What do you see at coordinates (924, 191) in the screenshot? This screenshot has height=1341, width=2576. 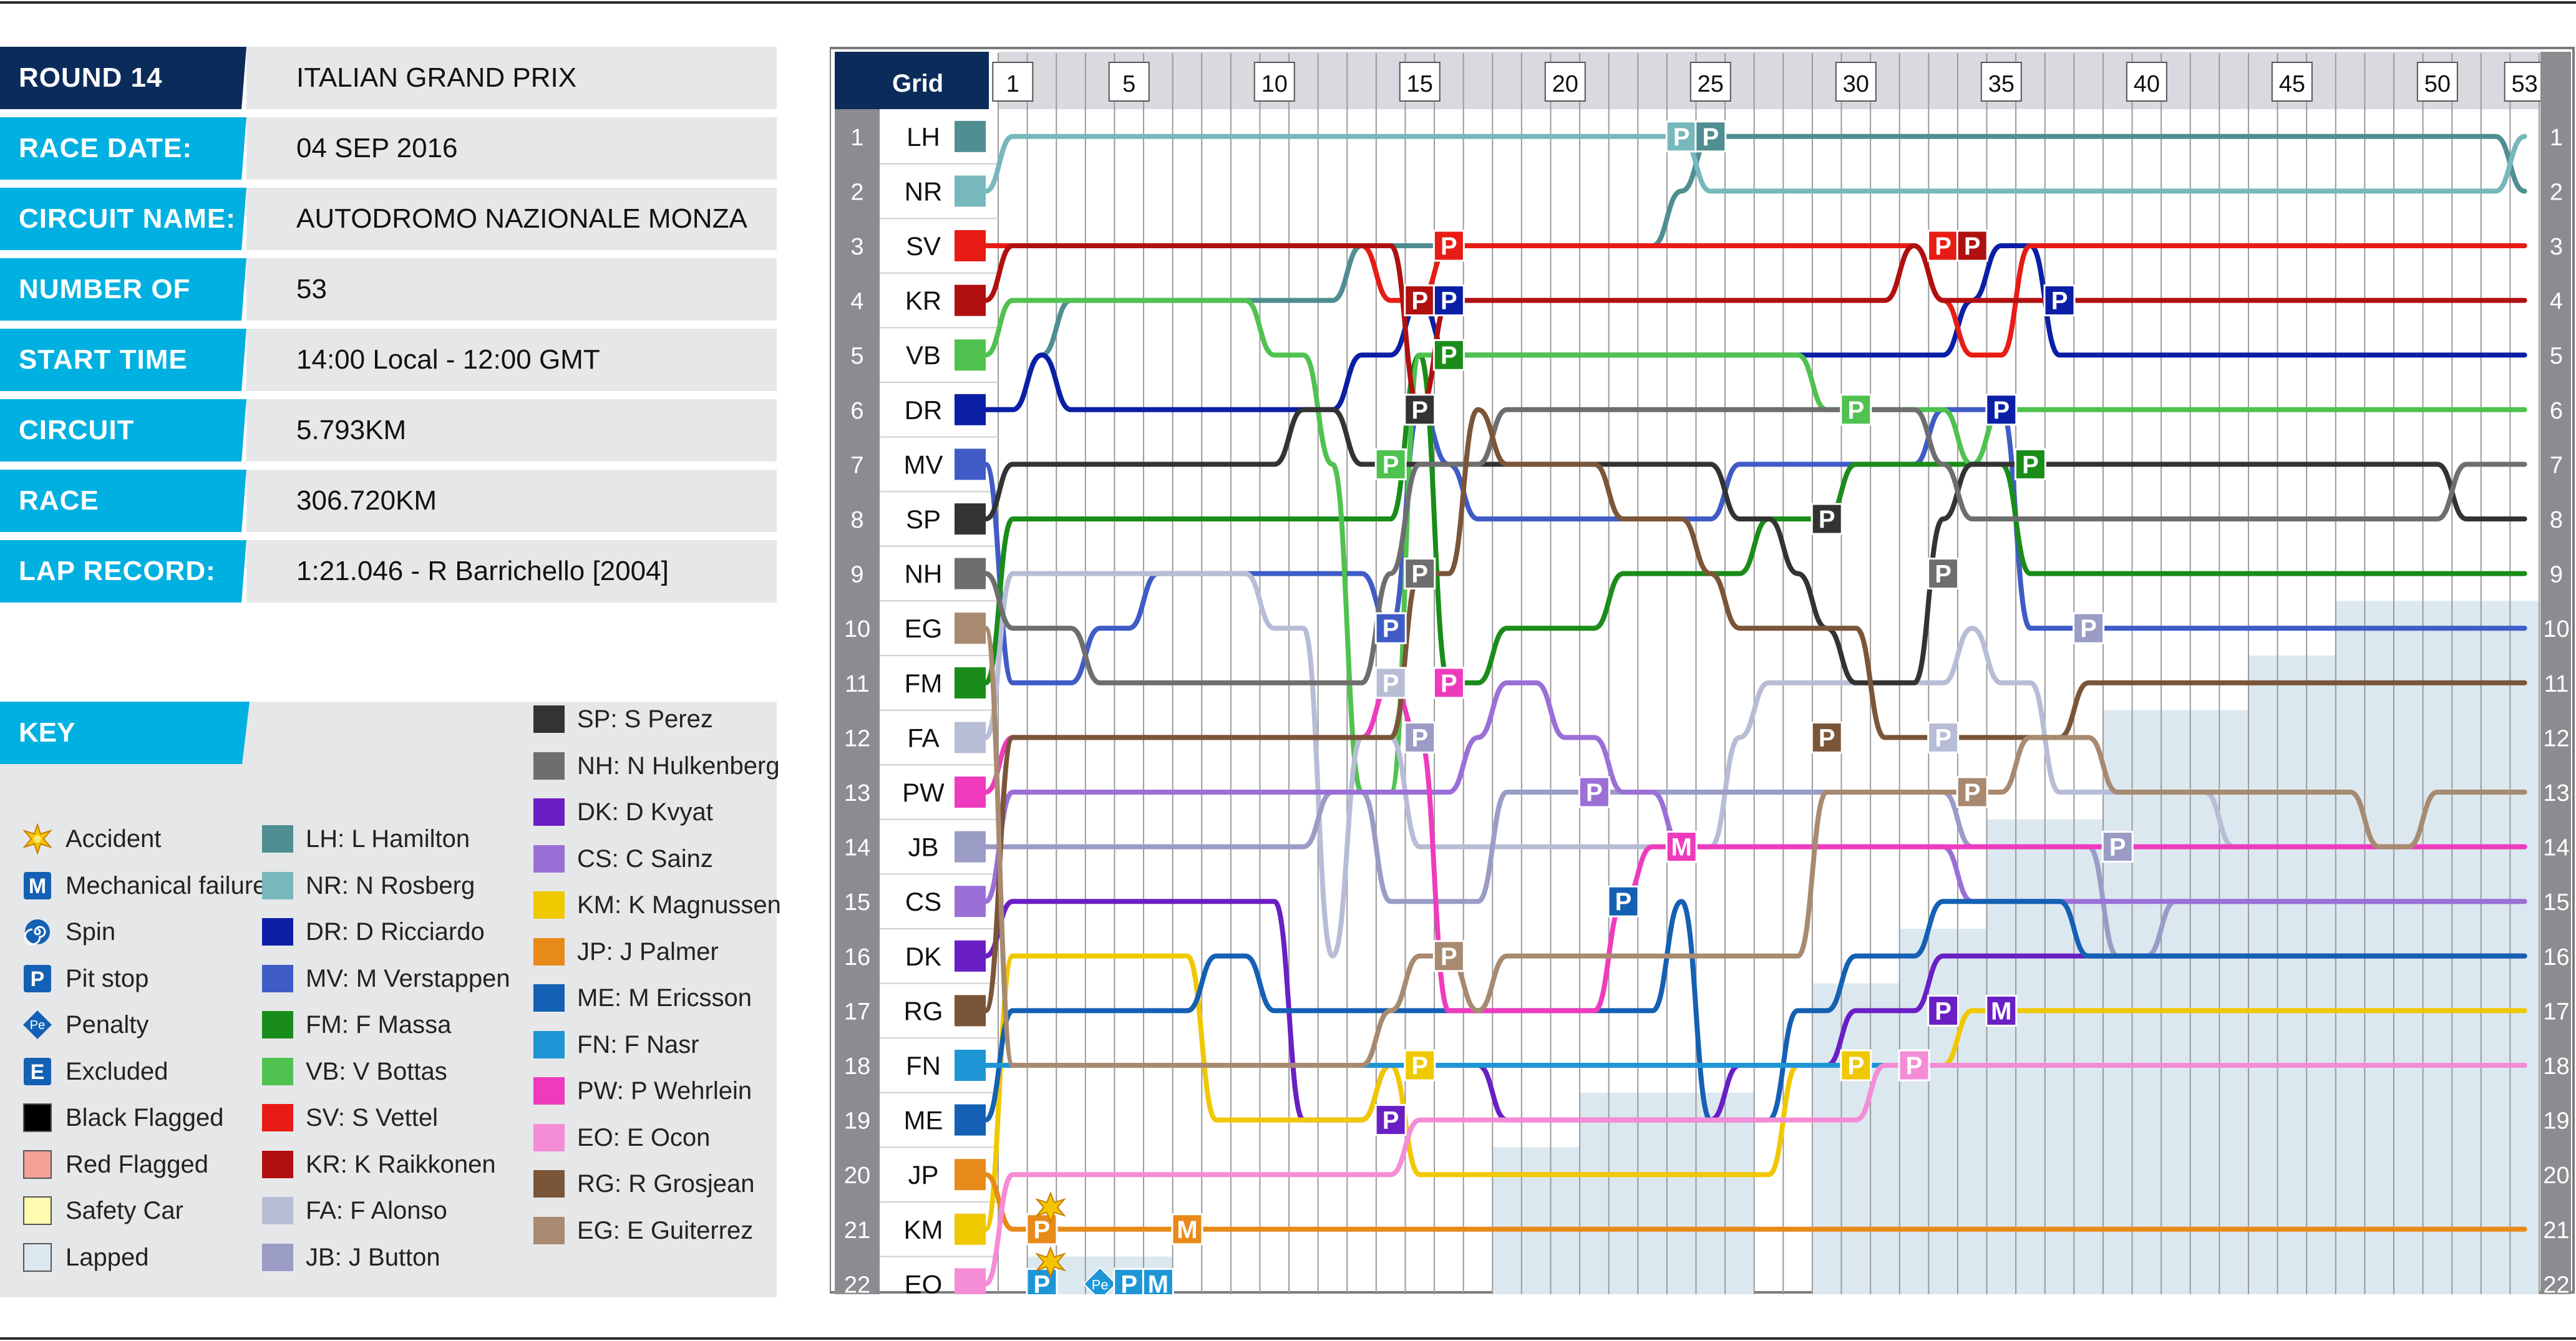 I see `grid-driver-label: NR` at bounding box center [924, 191].